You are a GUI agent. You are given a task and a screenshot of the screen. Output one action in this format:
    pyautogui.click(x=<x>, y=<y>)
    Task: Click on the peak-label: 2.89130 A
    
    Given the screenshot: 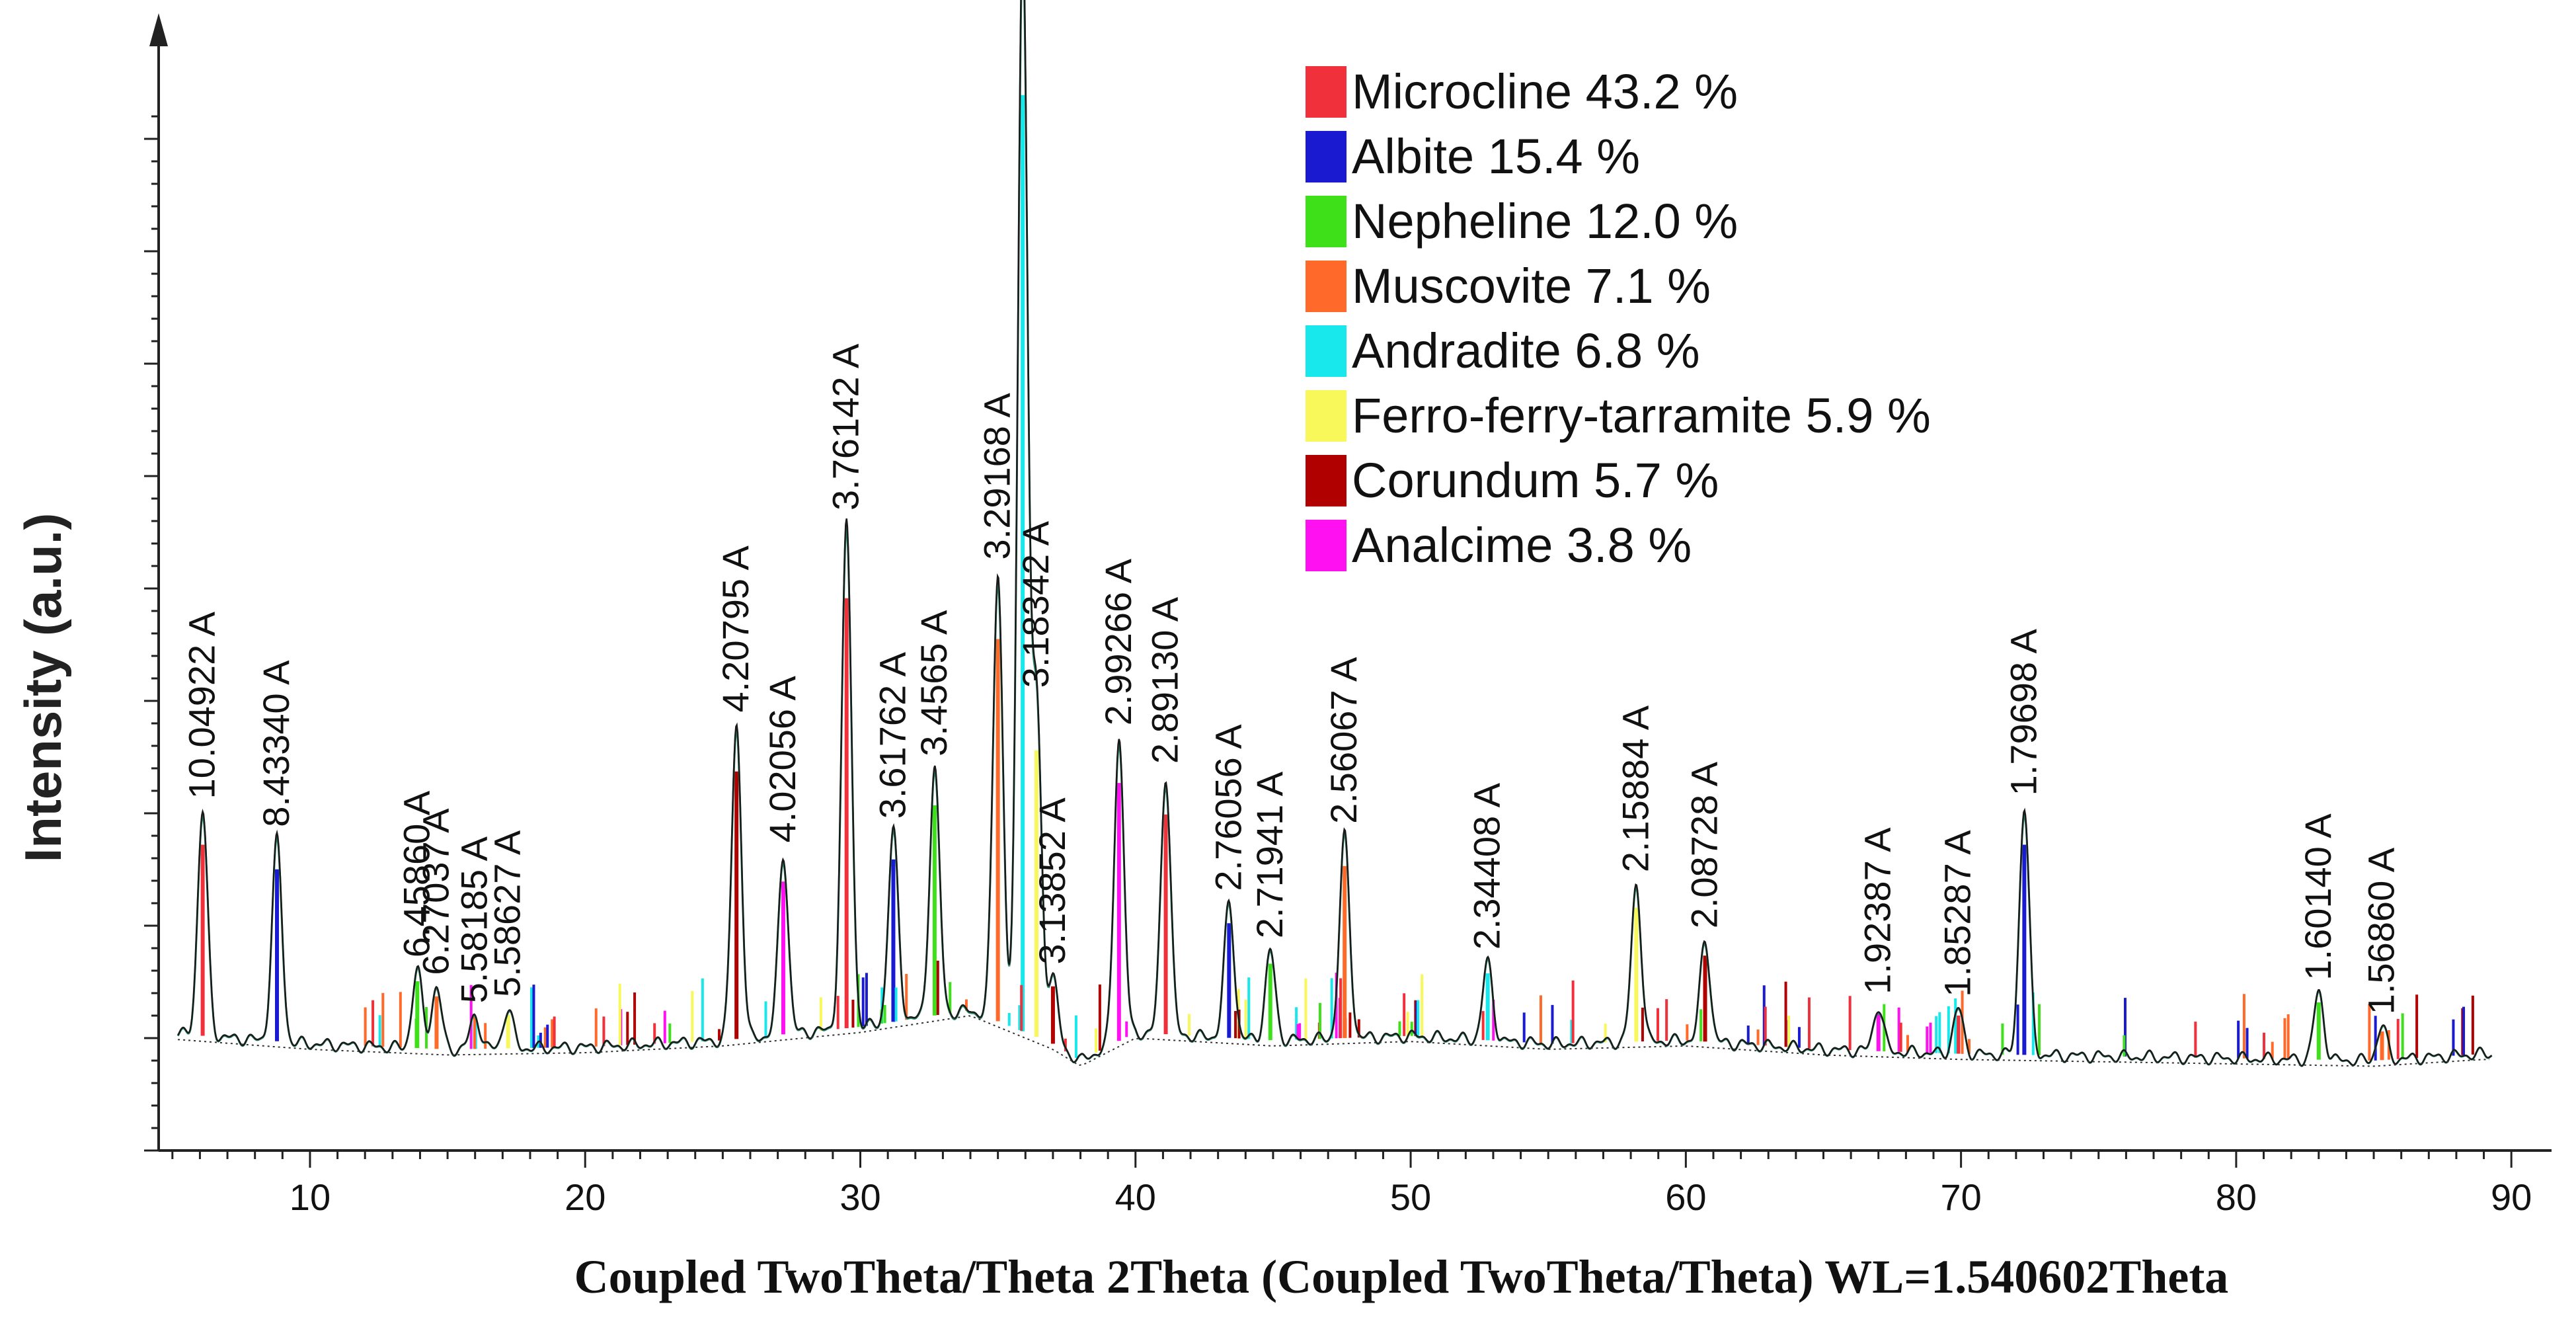 What is the action you would take?
    pyautogui.click(x=1165, y=680)
    